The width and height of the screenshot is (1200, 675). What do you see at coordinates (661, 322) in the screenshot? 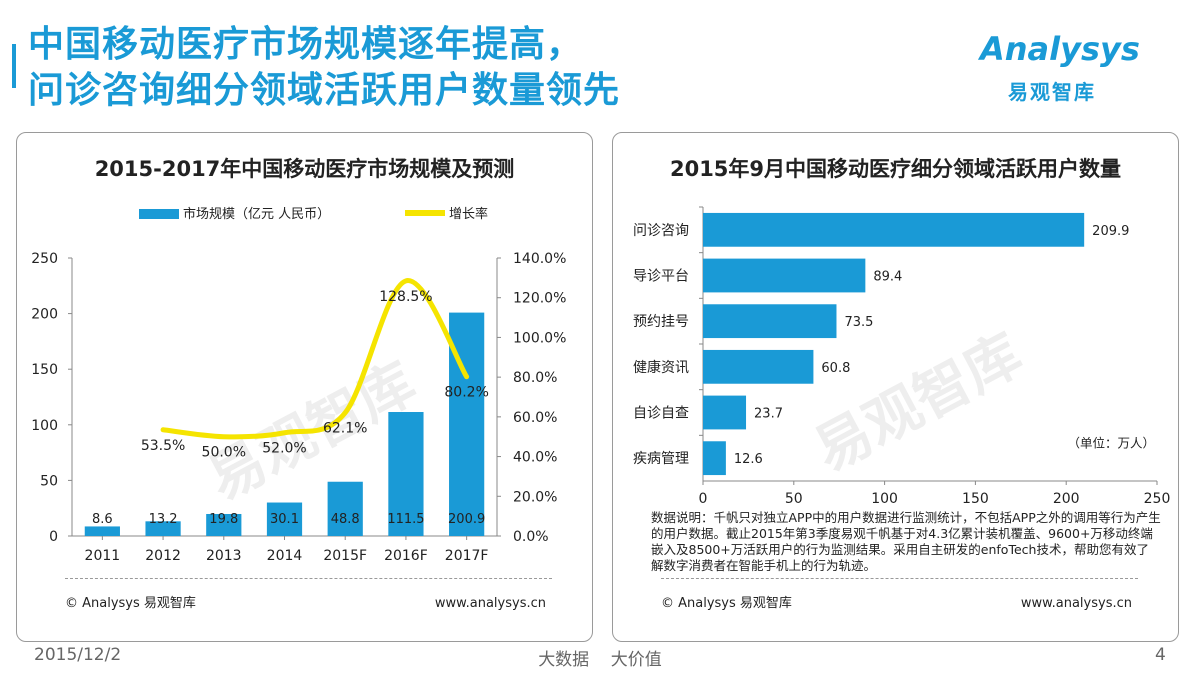
I see `category-label: 预约挂号` at bounding box center [661, 322].